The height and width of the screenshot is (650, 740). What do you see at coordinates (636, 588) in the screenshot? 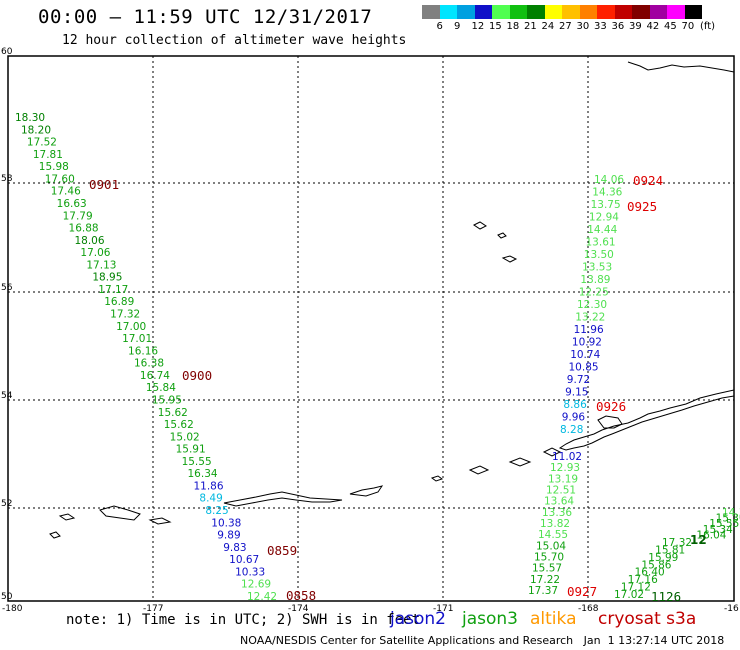
I see `swh-label-track-d: 17.12` at bounding box center [636, 588].